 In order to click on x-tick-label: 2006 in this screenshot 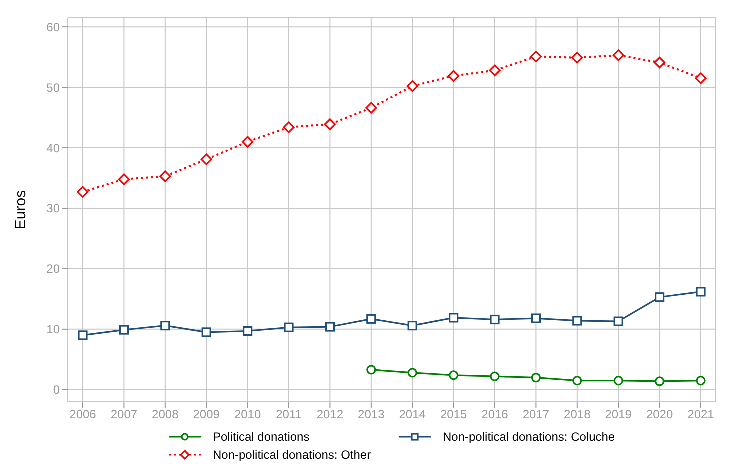, I will do `click(83, 415)`.